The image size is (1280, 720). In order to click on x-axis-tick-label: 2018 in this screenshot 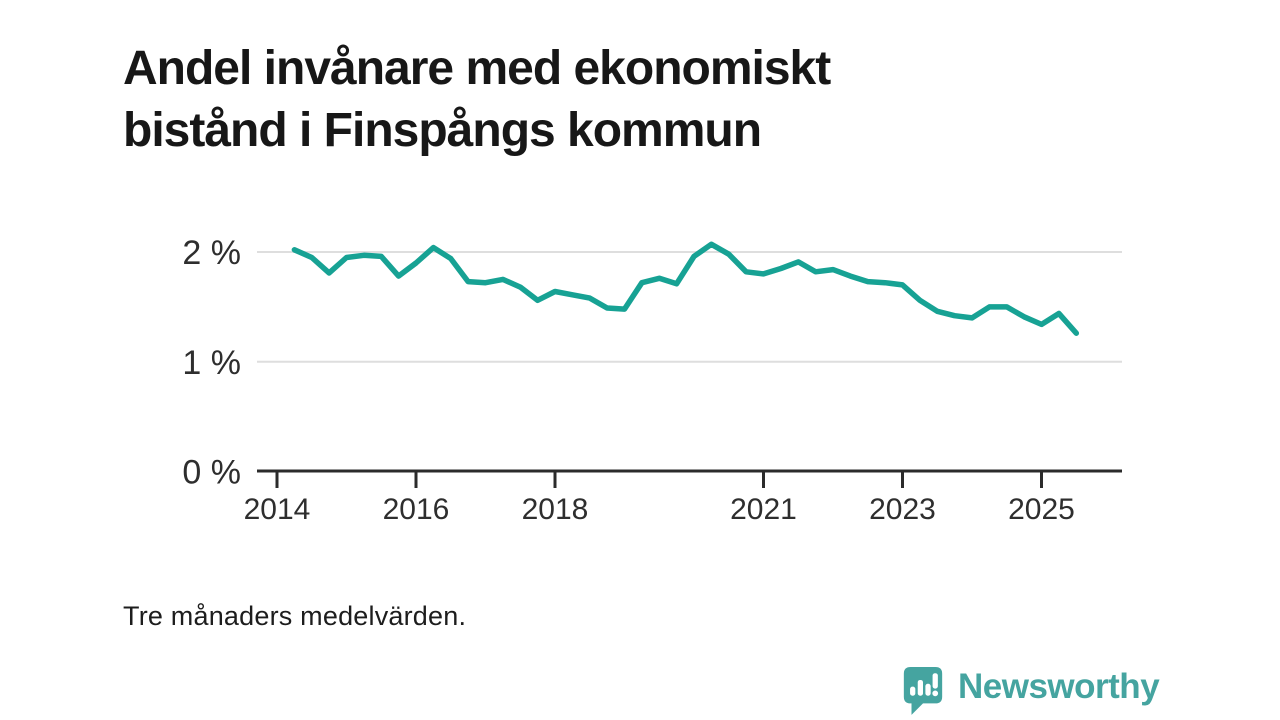, I will do `click(555, 509)`.